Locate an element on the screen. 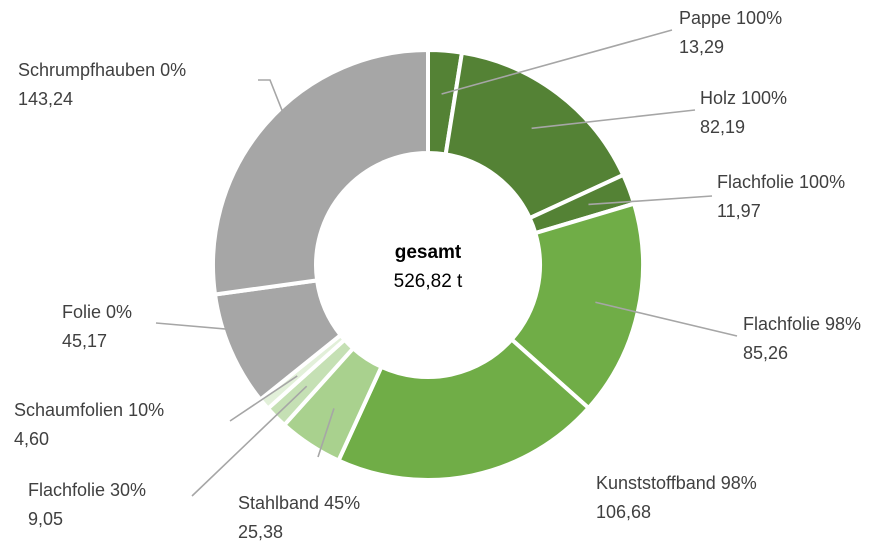 The width and height of the screenshot is (891, 559). slice-label-2: Flachfolie 100% is located at coordinates (781, 182).